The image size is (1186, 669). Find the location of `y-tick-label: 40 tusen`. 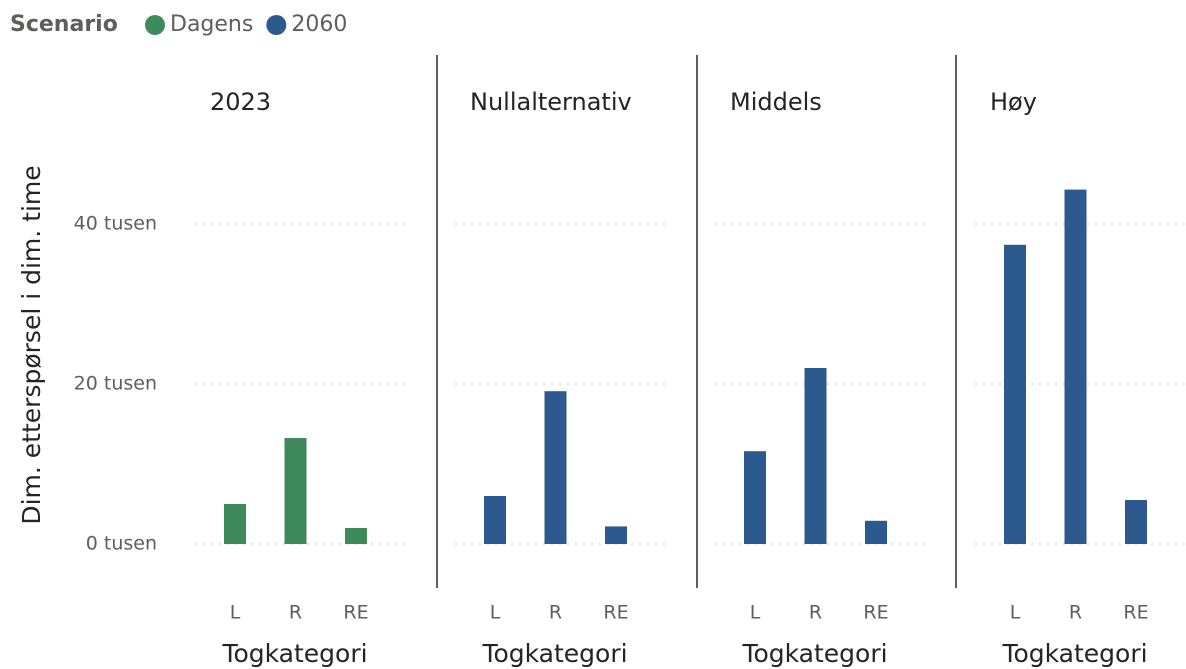

y-tick-label: 40 tusen is located at coordinates (115, 224).